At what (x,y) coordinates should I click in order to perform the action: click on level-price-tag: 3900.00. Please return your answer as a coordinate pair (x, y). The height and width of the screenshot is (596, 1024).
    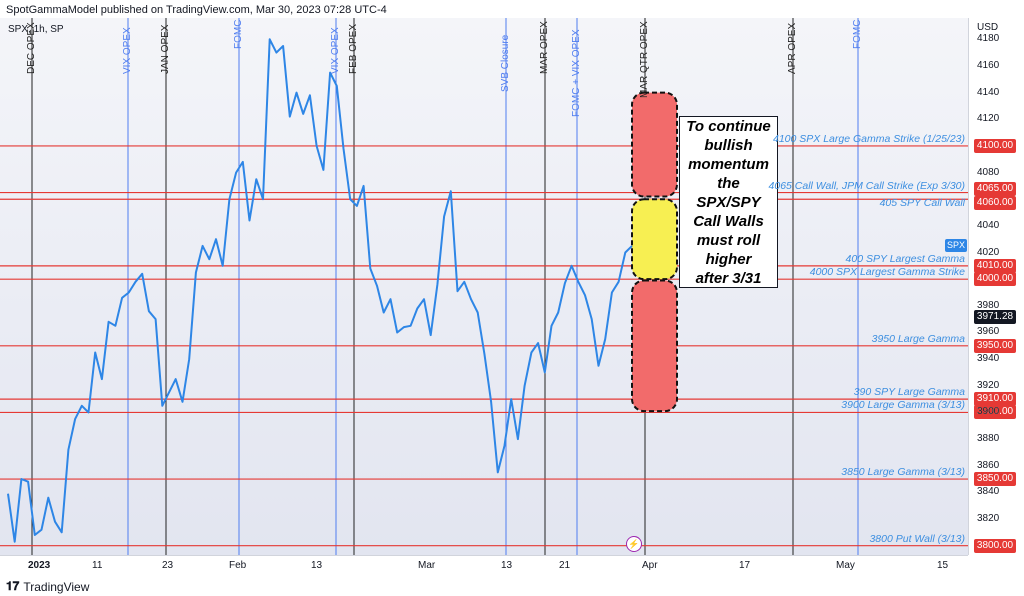
    Looking at the image, I should click on (995, 412).